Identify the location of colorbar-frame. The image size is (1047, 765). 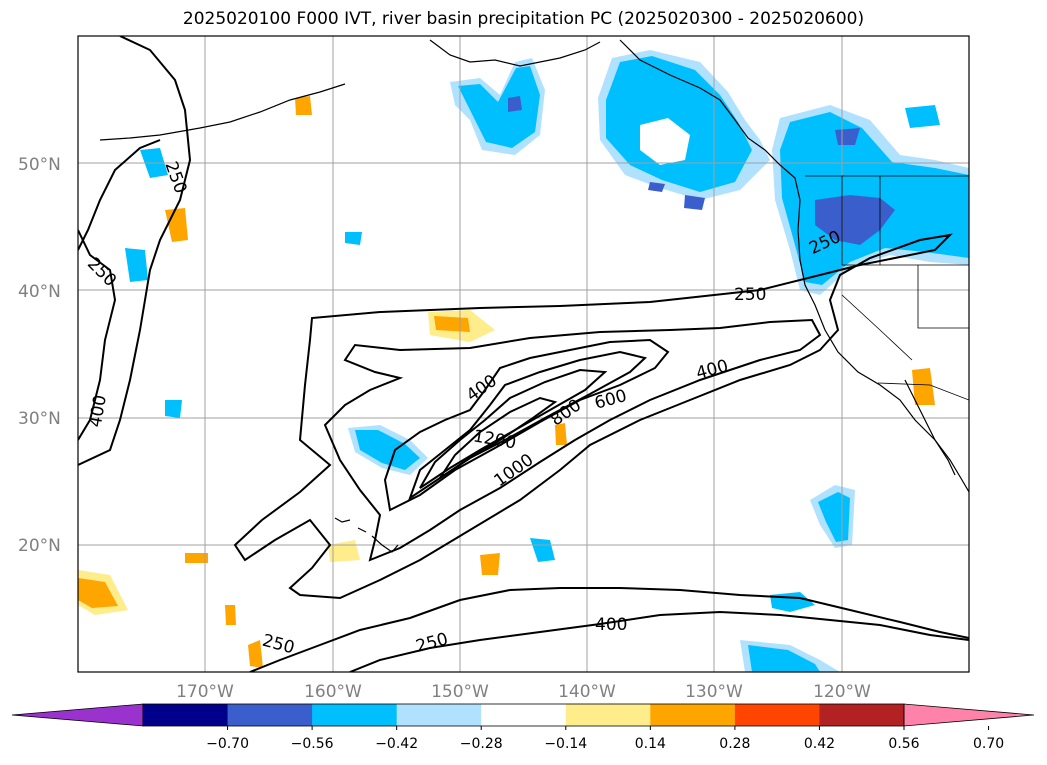
(523, 715).